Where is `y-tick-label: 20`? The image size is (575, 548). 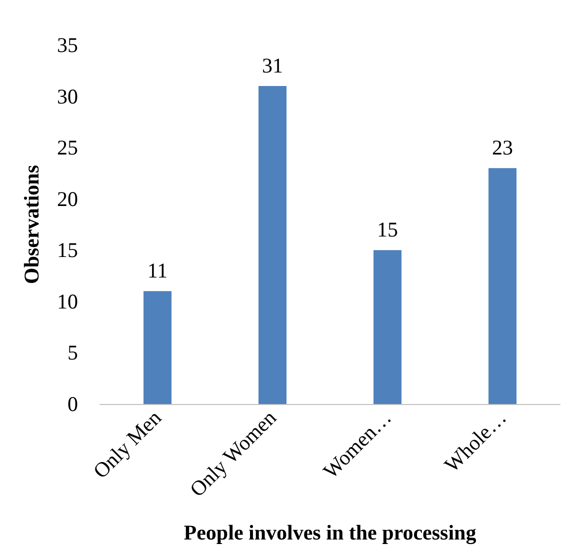 y-tick-label: 20 is located at coordinates (67, 198).